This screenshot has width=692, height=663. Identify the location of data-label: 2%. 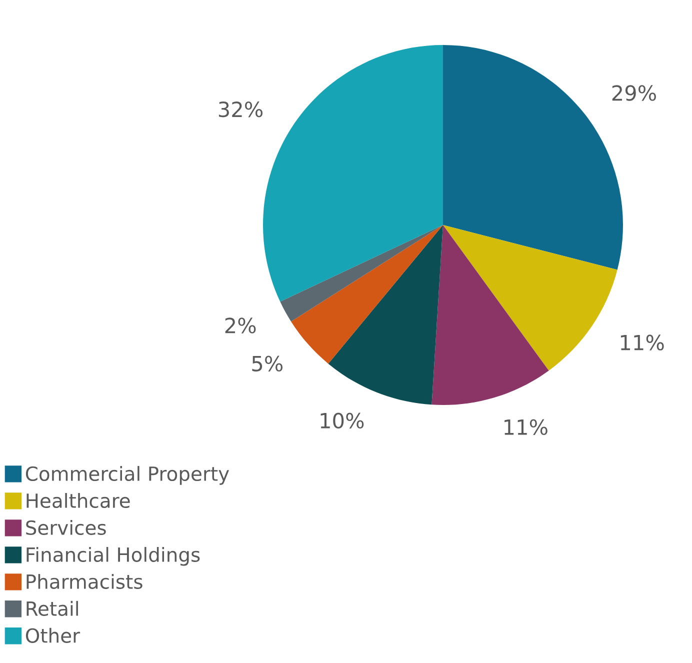
(240, 326).